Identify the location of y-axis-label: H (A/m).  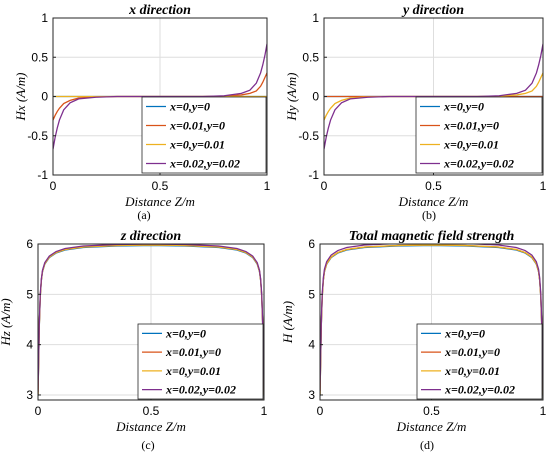
(287, 322).